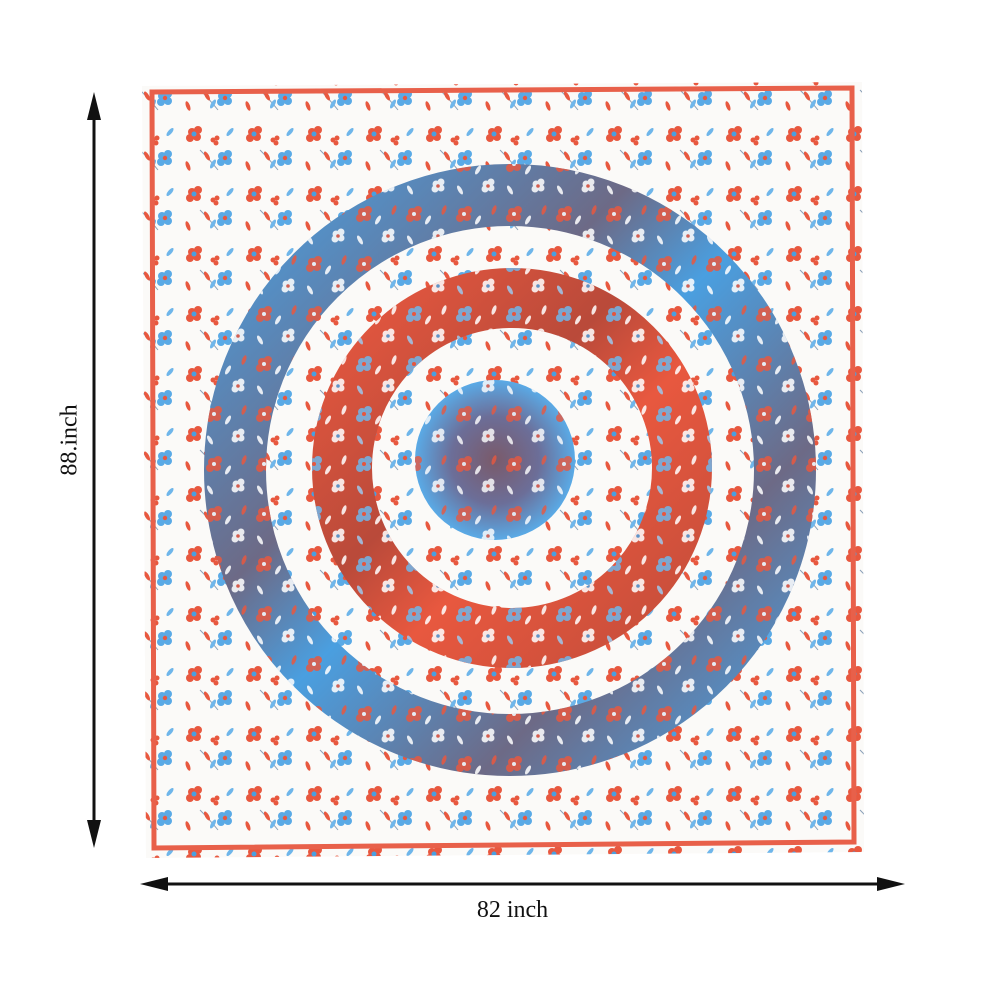  I want to click on height-label: 88.inch, so click(69, 440).